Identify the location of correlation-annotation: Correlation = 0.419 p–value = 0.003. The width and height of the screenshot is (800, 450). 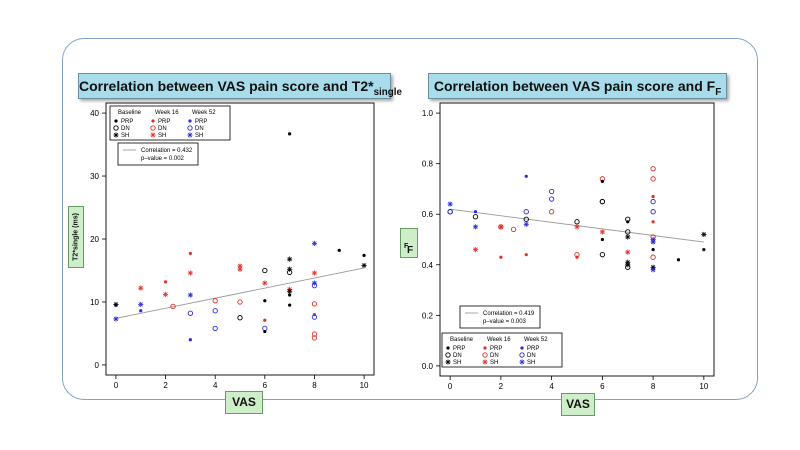
(500, 317).